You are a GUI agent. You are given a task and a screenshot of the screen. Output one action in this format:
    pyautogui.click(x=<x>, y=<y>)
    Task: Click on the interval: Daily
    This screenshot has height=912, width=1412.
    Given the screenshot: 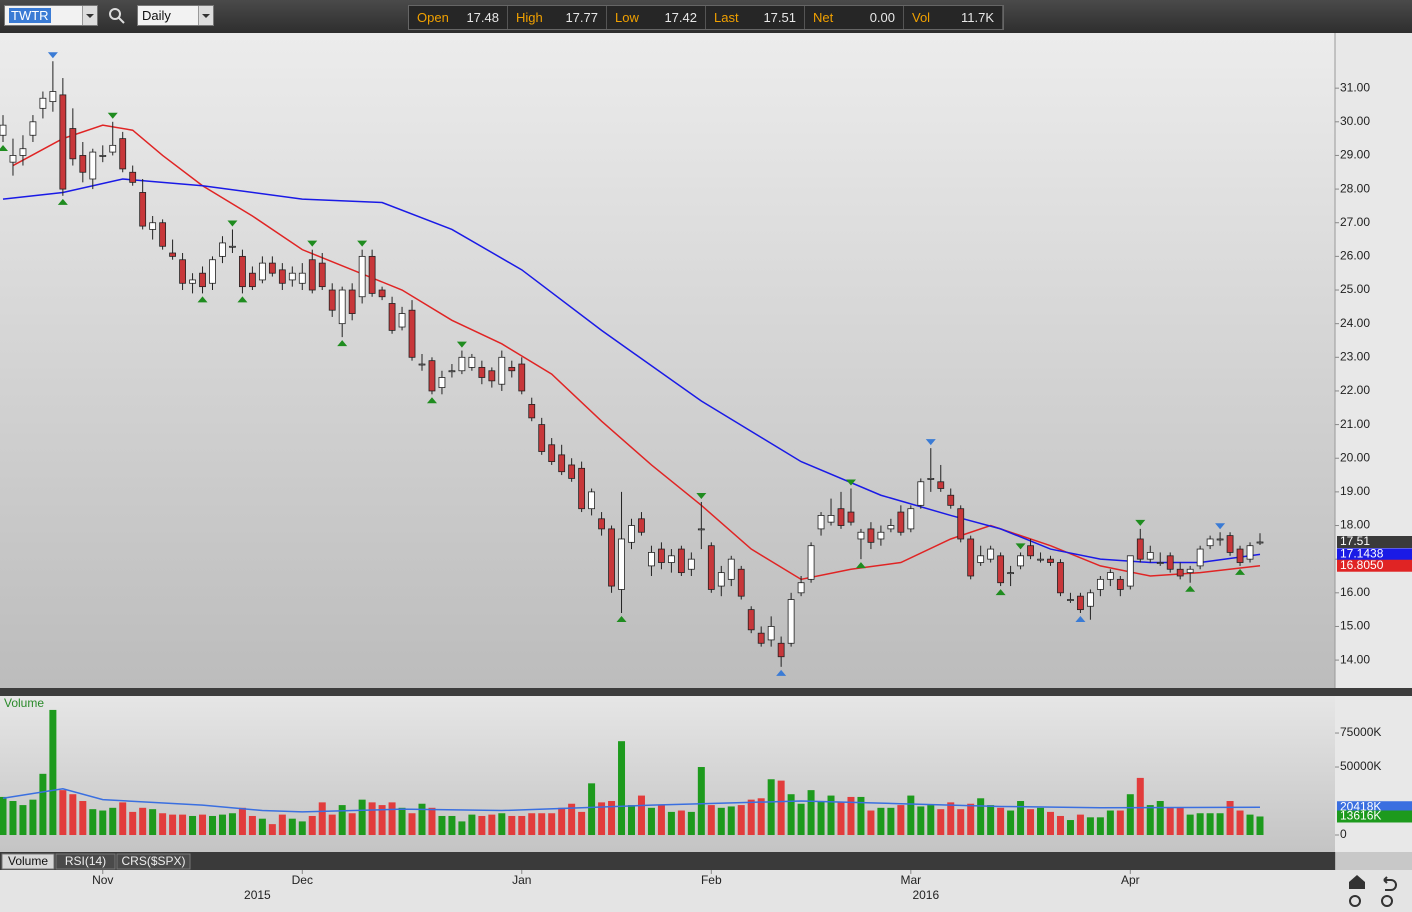 What is the action you would take?
    pyautogui.click(x=156, y=15)
    